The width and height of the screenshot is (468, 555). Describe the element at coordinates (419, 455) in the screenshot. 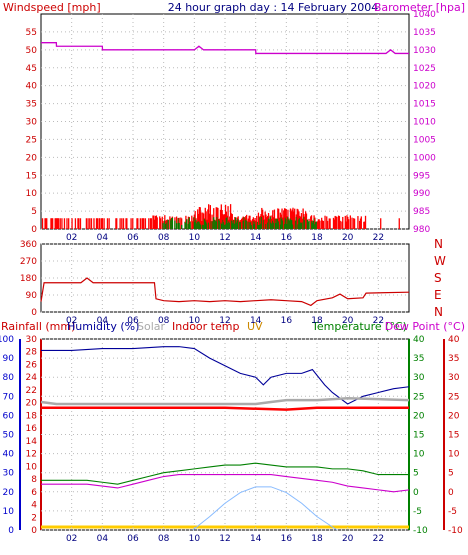

I see `temperature-tick-label: 10` at that location.